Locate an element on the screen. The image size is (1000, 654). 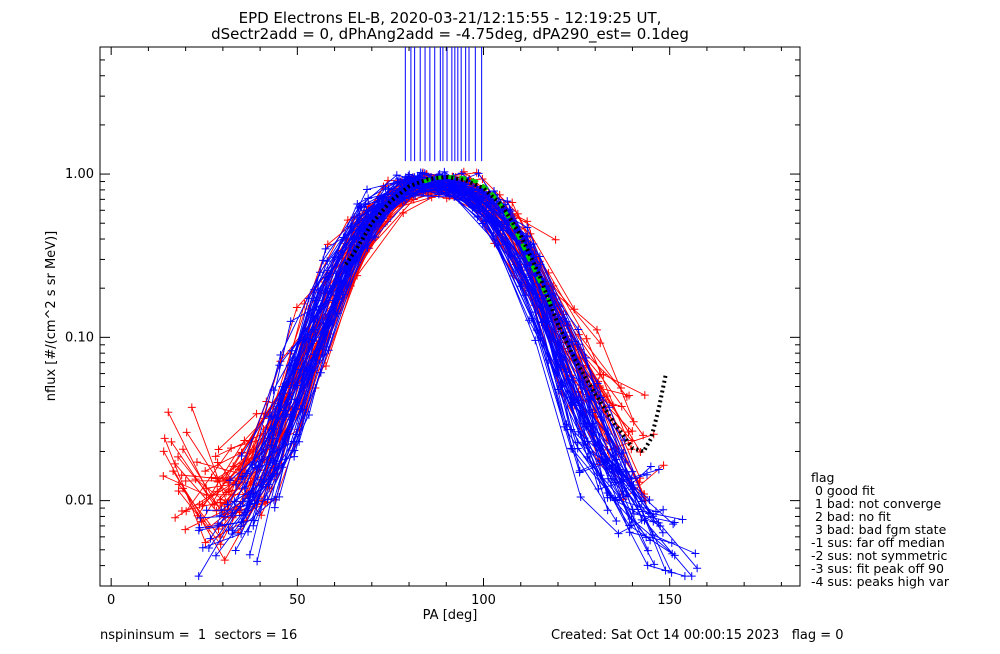
x-tick-label: 100 is located at coordinates (483, 600).